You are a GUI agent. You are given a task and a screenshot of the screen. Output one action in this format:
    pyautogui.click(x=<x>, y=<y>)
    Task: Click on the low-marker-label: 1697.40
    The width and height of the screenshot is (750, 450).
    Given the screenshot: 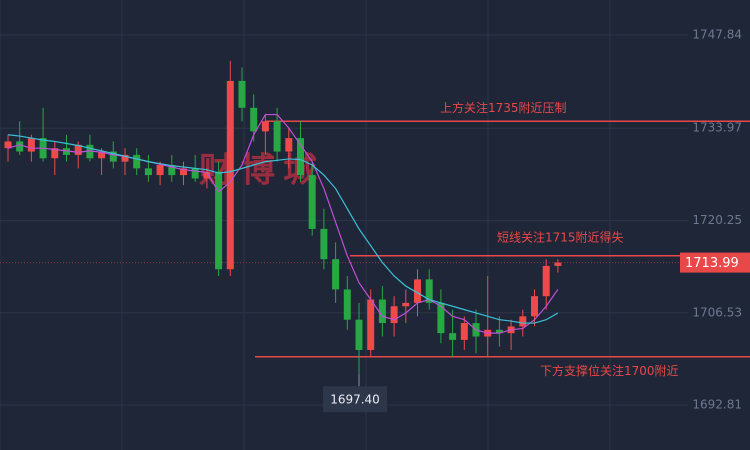 What is the action you would take?
    pyautogui.click(x=355, y=400)
    